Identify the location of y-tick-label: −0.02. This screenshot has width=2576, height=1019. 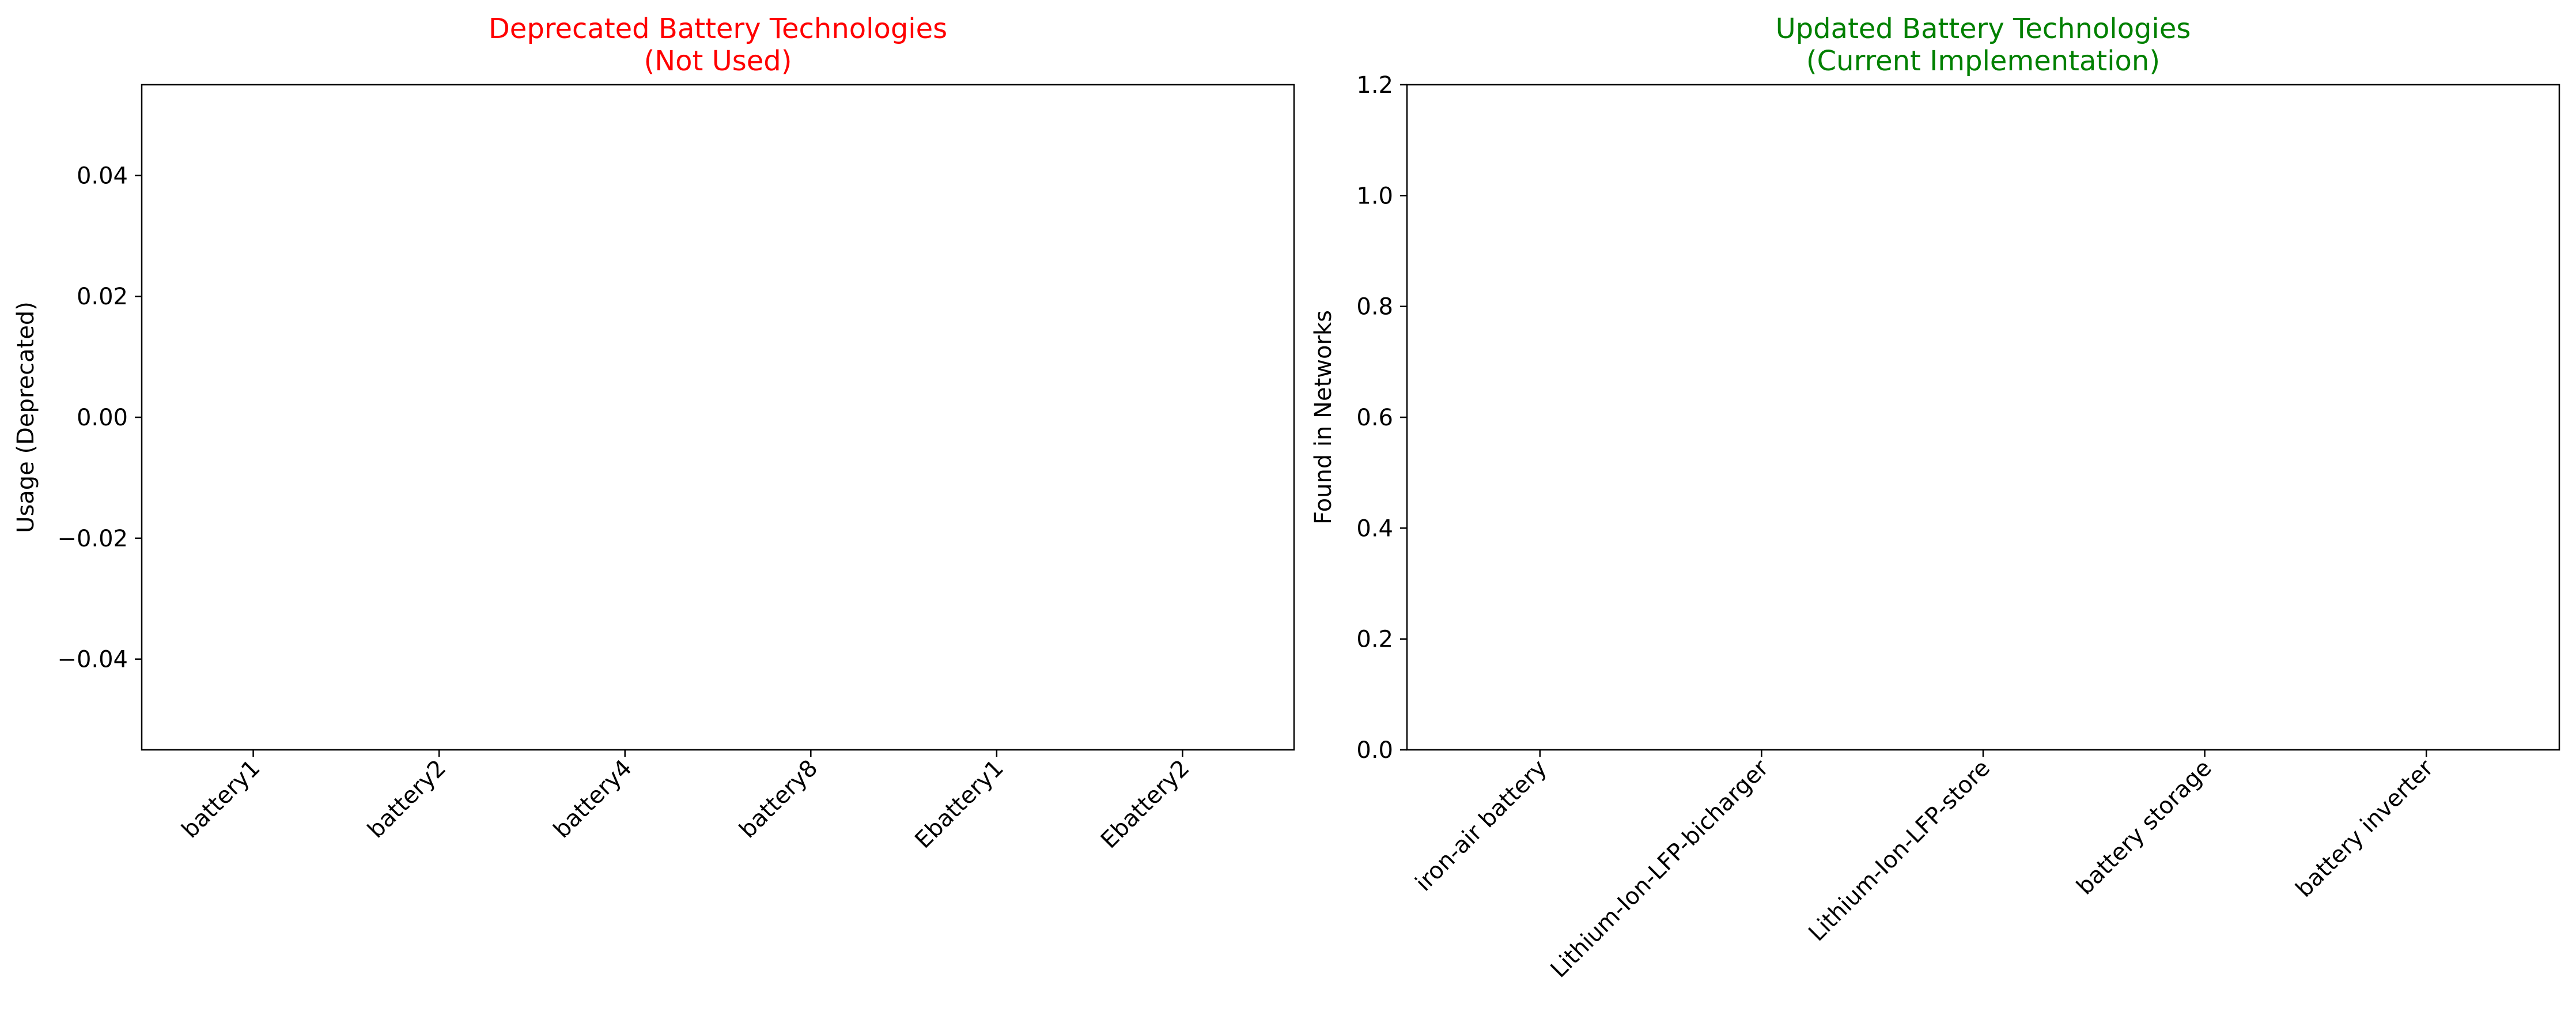
(92, 539).